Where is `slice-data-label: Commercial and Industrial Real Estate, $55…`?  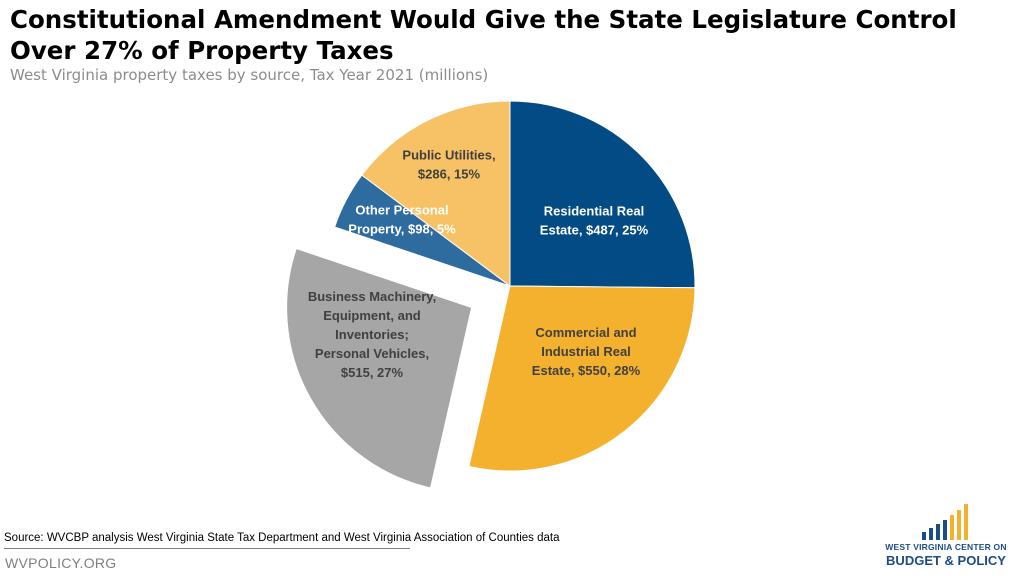 slice-data-label: Commercial and Industrial Real Estate, $55… is located at coordinates (586, 351).